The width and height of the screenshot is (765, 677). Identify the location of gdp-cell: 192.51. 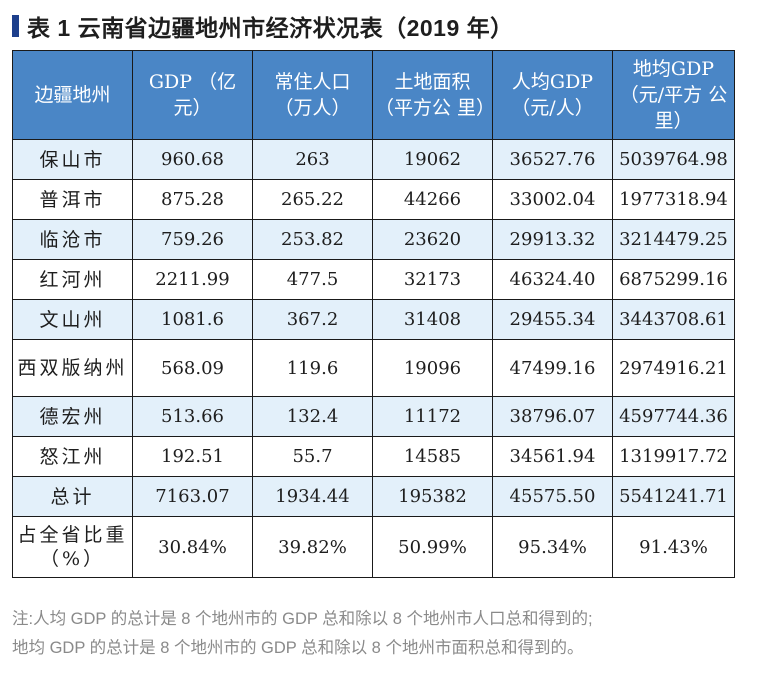
(192, 456).